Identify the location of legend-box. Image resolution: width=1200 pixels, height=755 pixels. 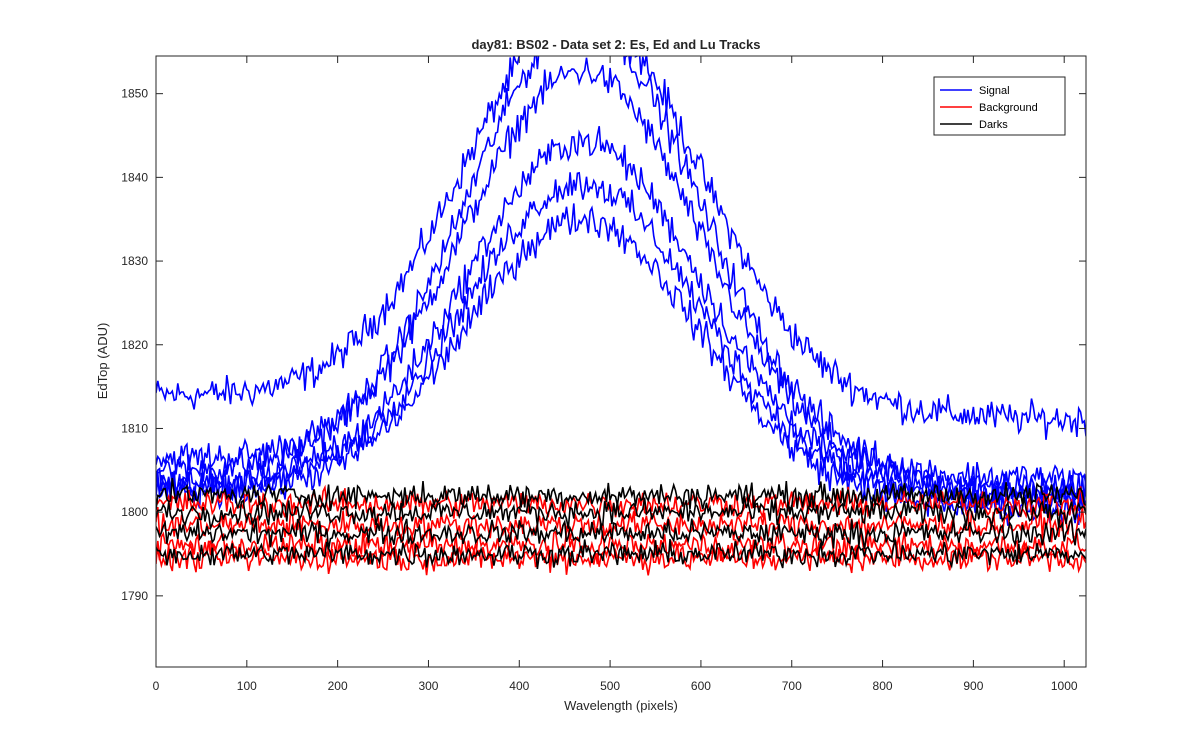
(999, 106).